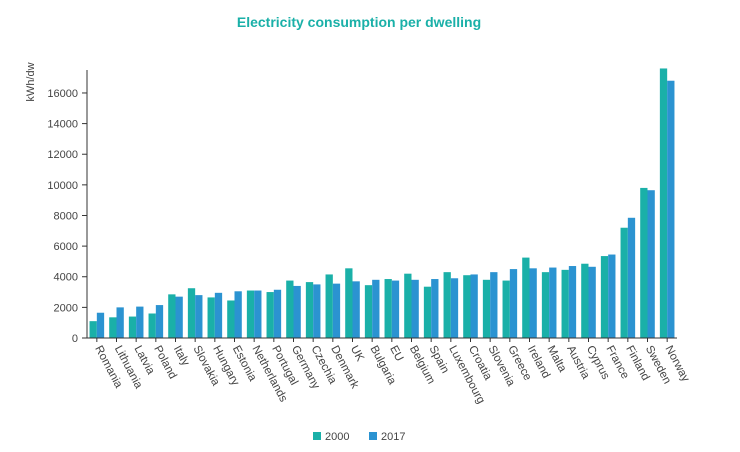 The height and width of the screenshot is (452, 740). What do you see at coordinates (93, 329) in the screenshot?
I see `bar-2000-romania` at bounding box center [93, 329].